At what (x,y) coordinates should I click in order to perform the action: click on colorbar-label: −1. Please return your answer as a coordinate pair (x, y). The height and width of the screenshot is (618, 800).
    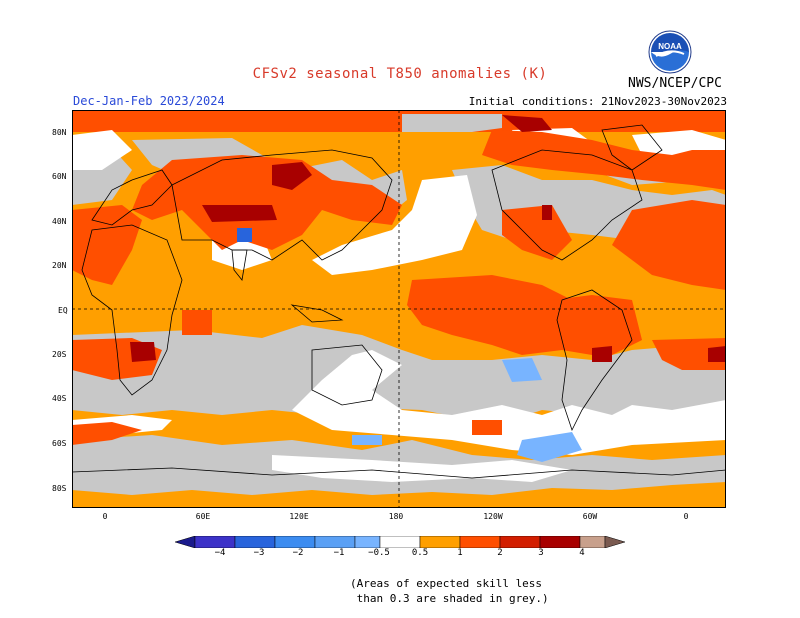
    Looking at the image, I should click on (339, 553).